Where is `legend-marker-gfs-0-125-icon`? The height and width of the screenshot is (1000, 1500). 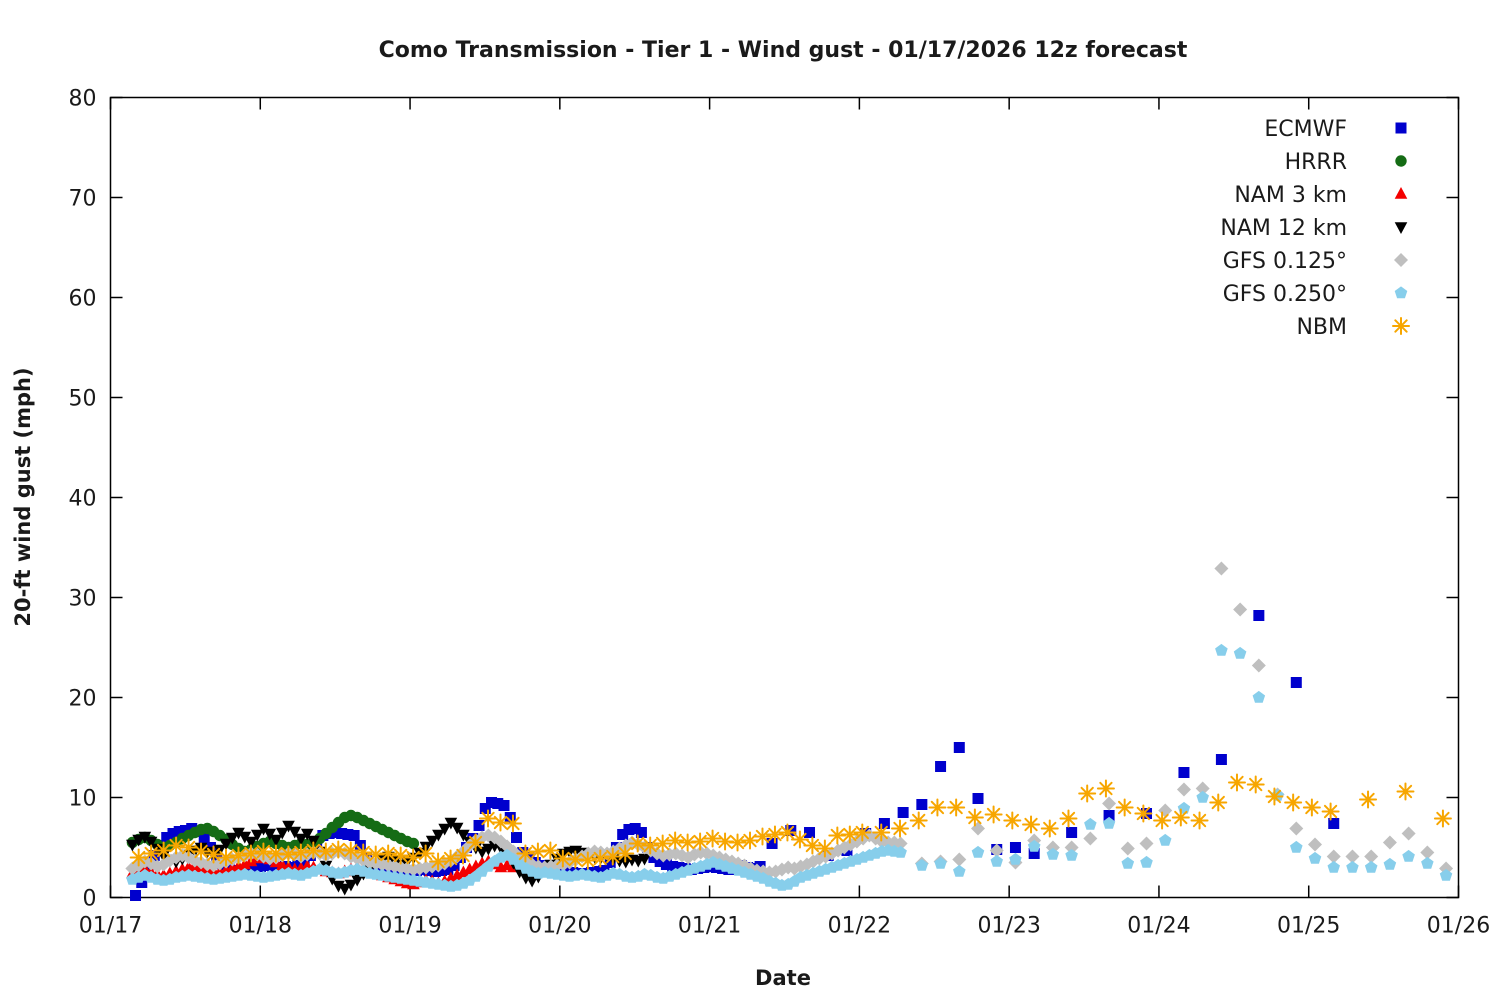
legend-marker-gfs-0-125-icon is located at coordinates (1401, 260).